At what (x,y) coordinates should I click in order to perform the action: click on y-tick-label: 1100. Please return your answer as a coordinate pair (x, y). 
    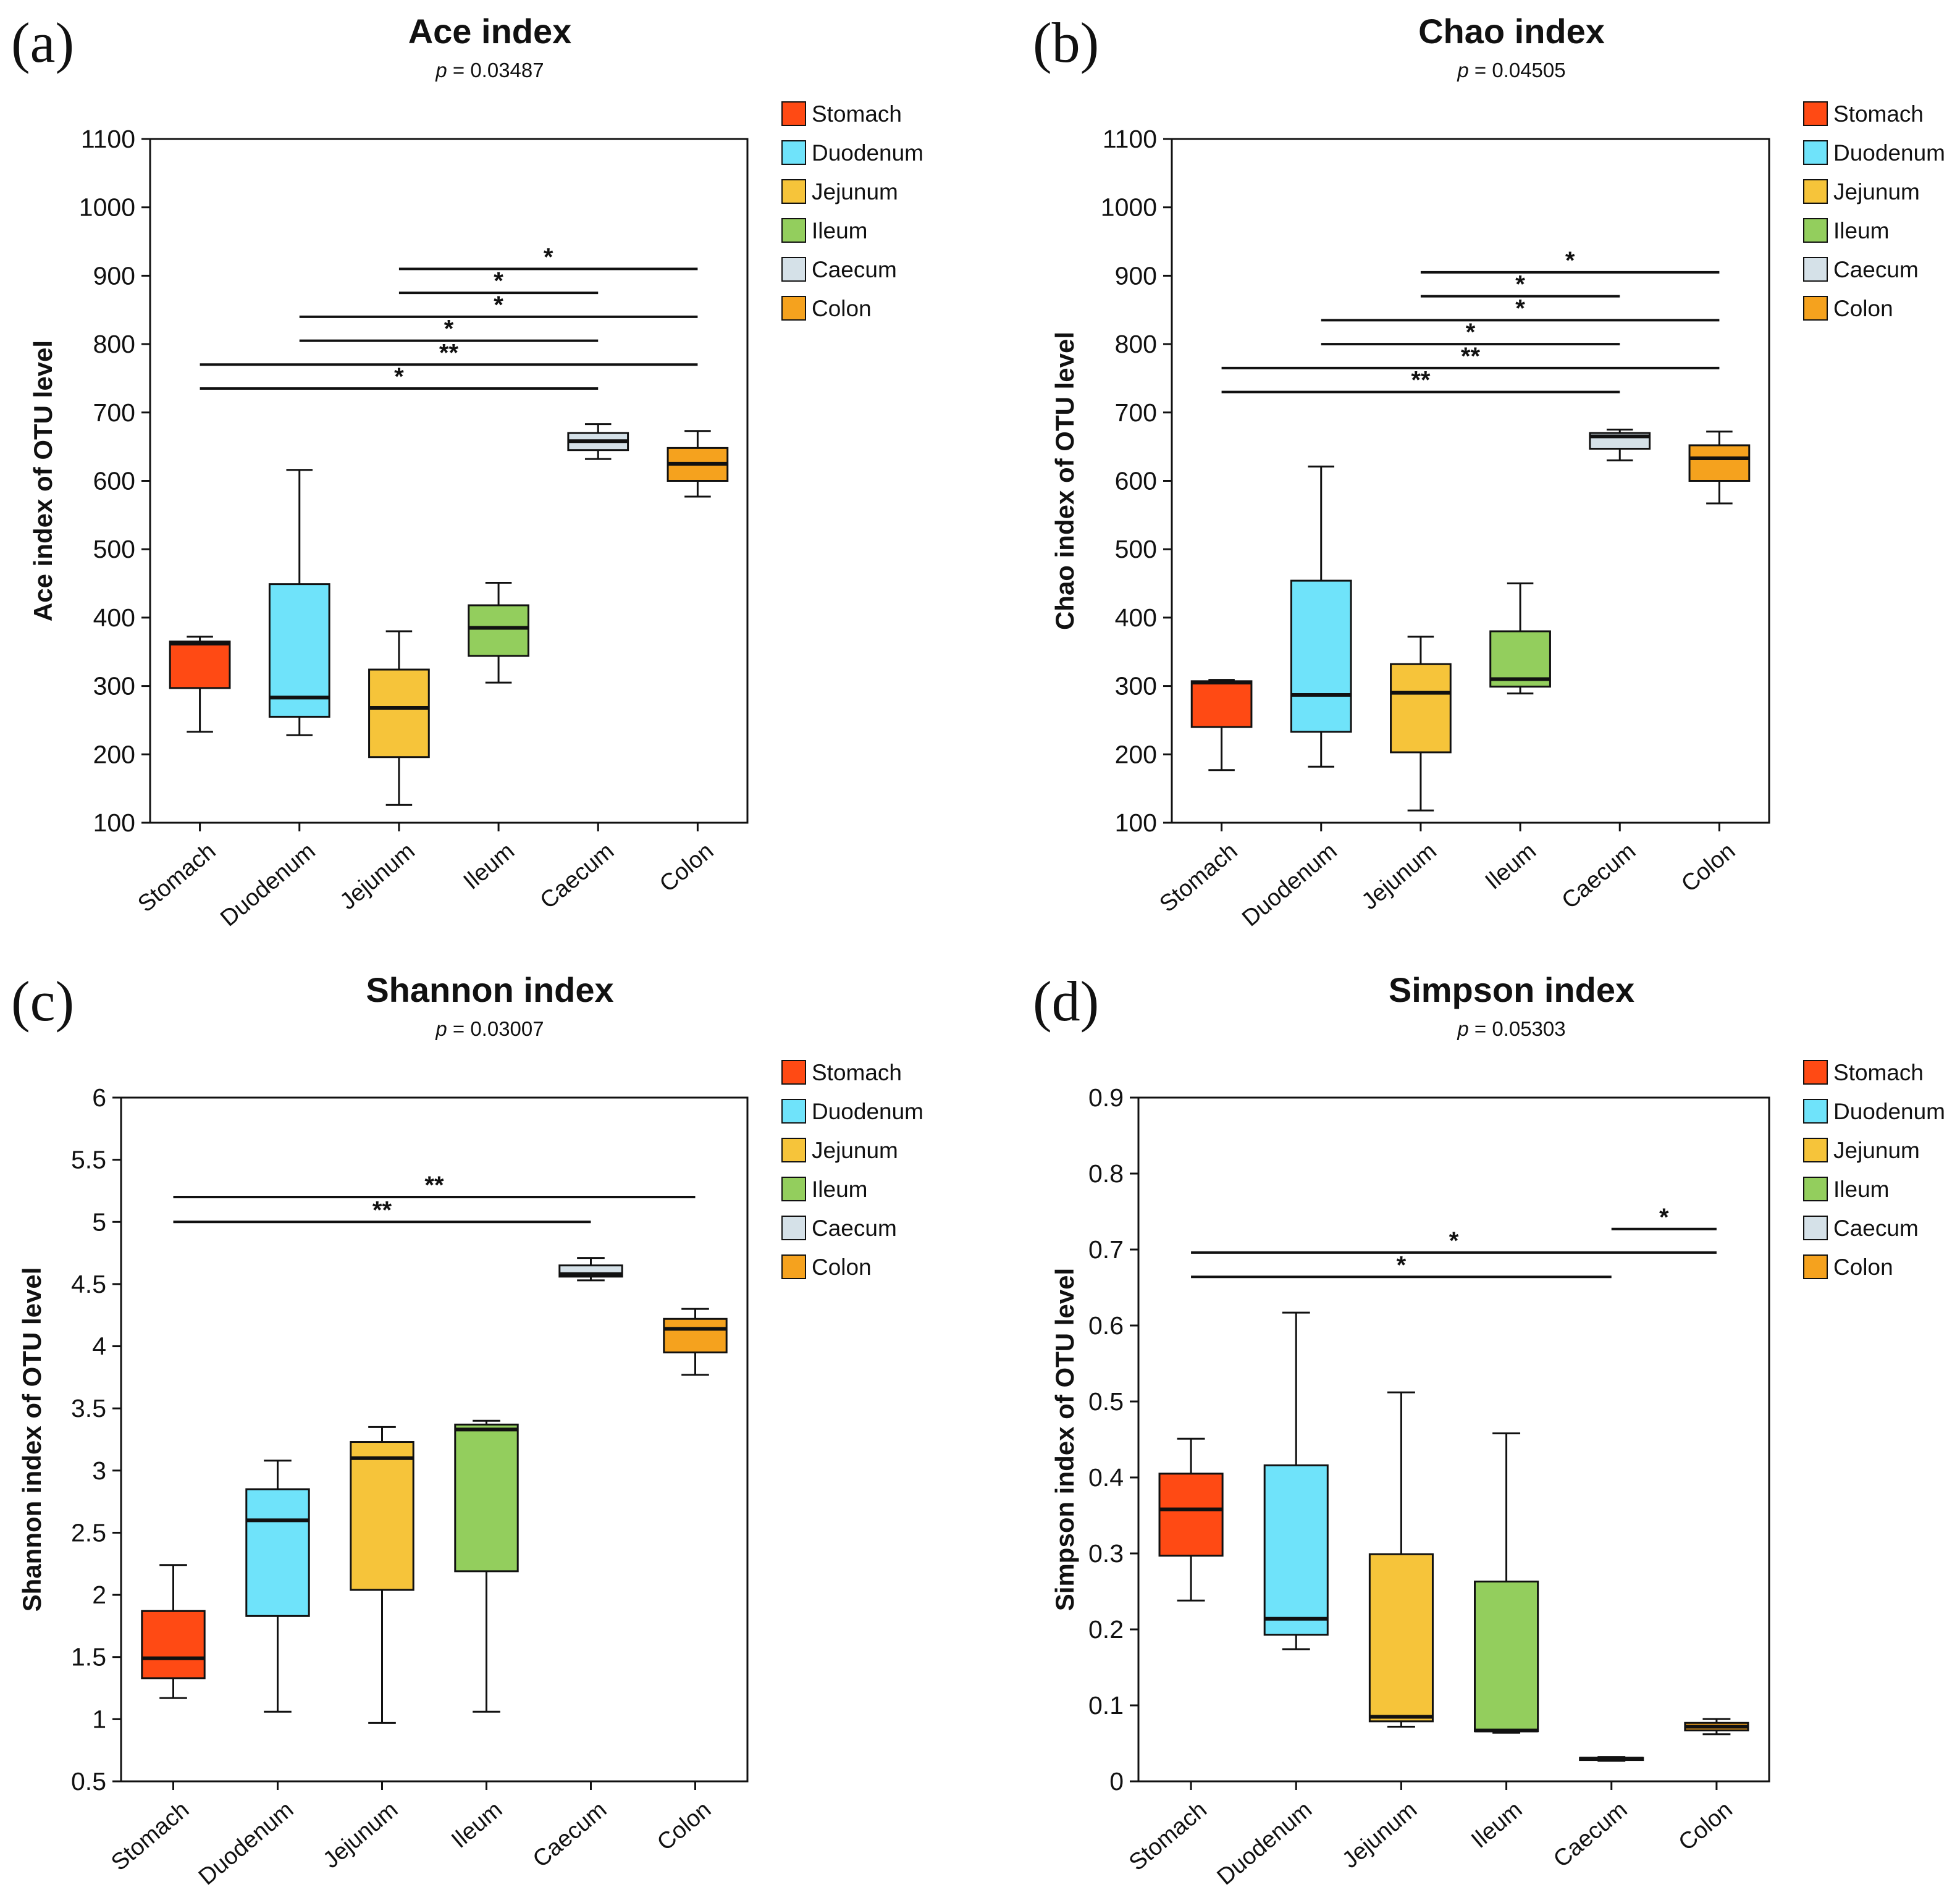
    Looking at the image, I should click on (108, 139).